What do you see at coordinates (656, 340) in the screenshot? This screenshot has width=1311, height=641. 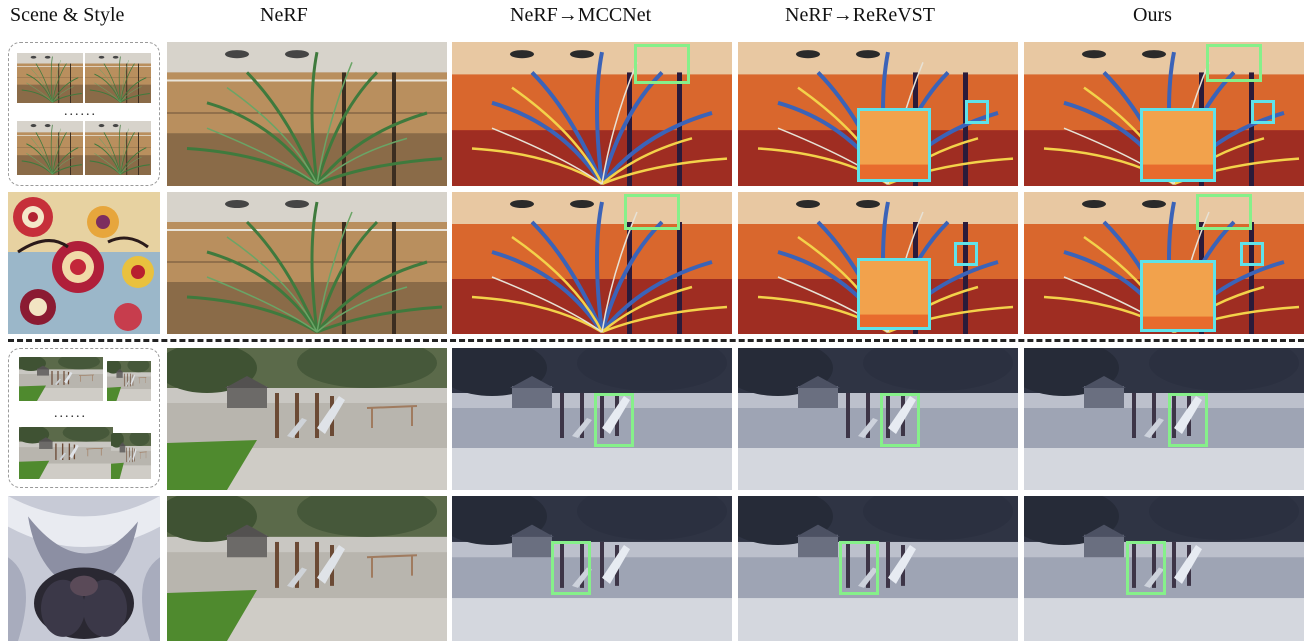 I see `section-divider` at bounding box center [656, 340].